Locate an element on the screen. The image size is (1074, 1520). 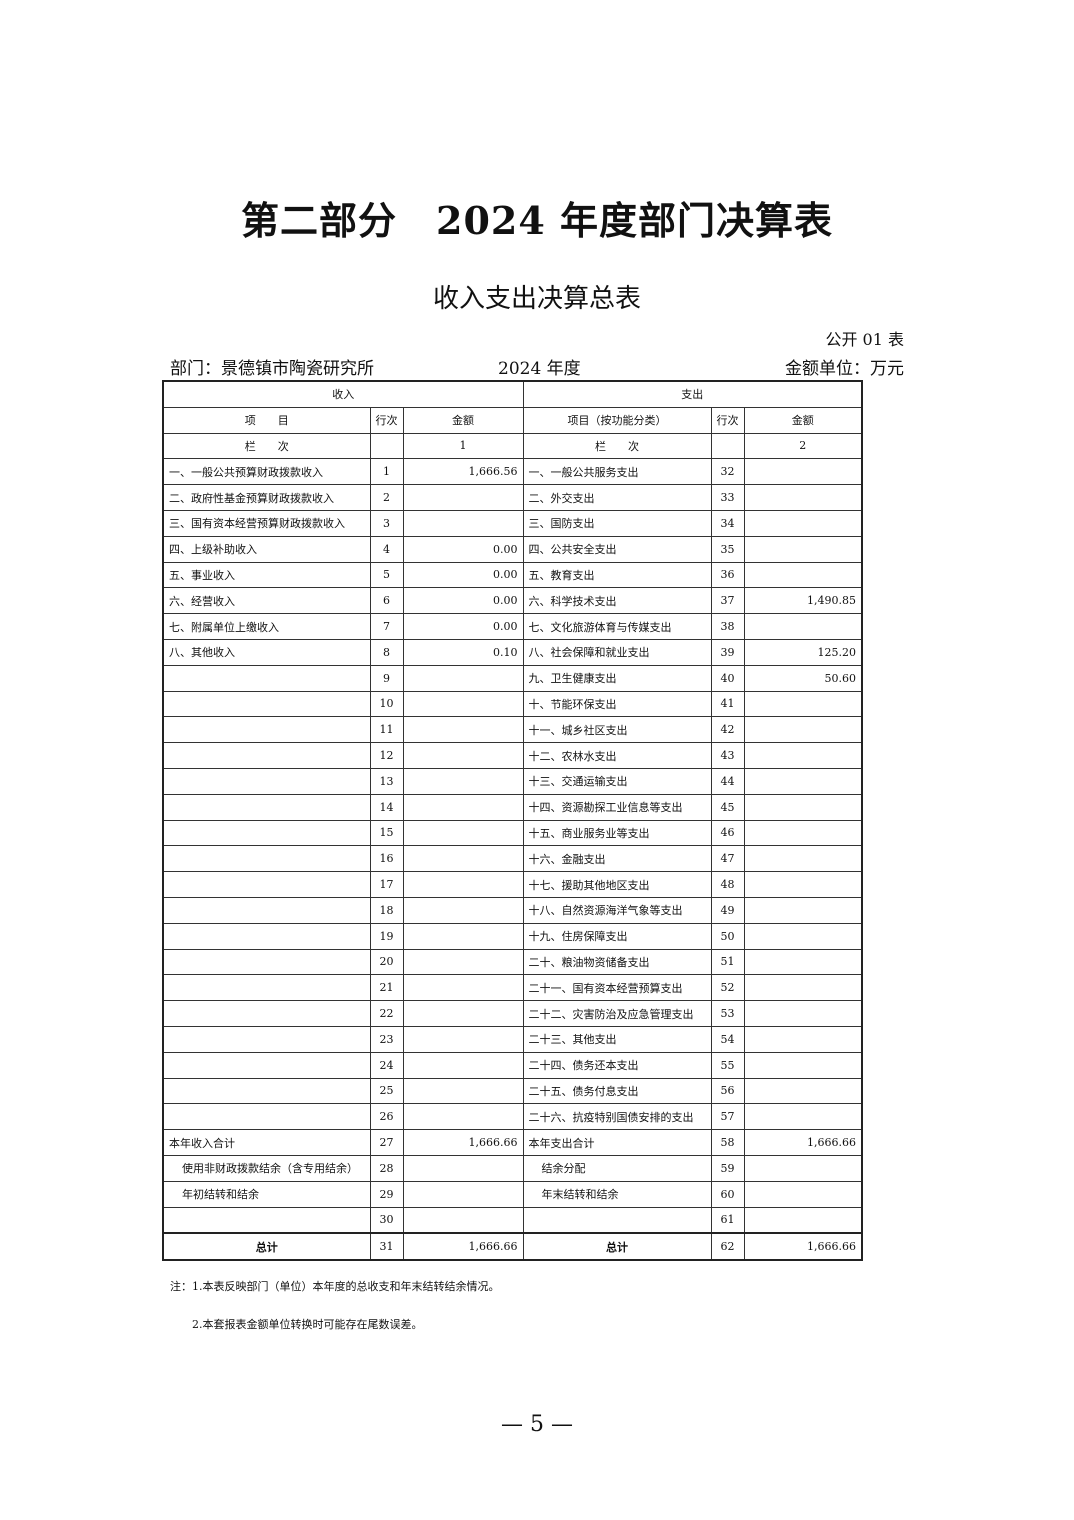
expense-row-no: 42 is located at coordinates (727, 730).